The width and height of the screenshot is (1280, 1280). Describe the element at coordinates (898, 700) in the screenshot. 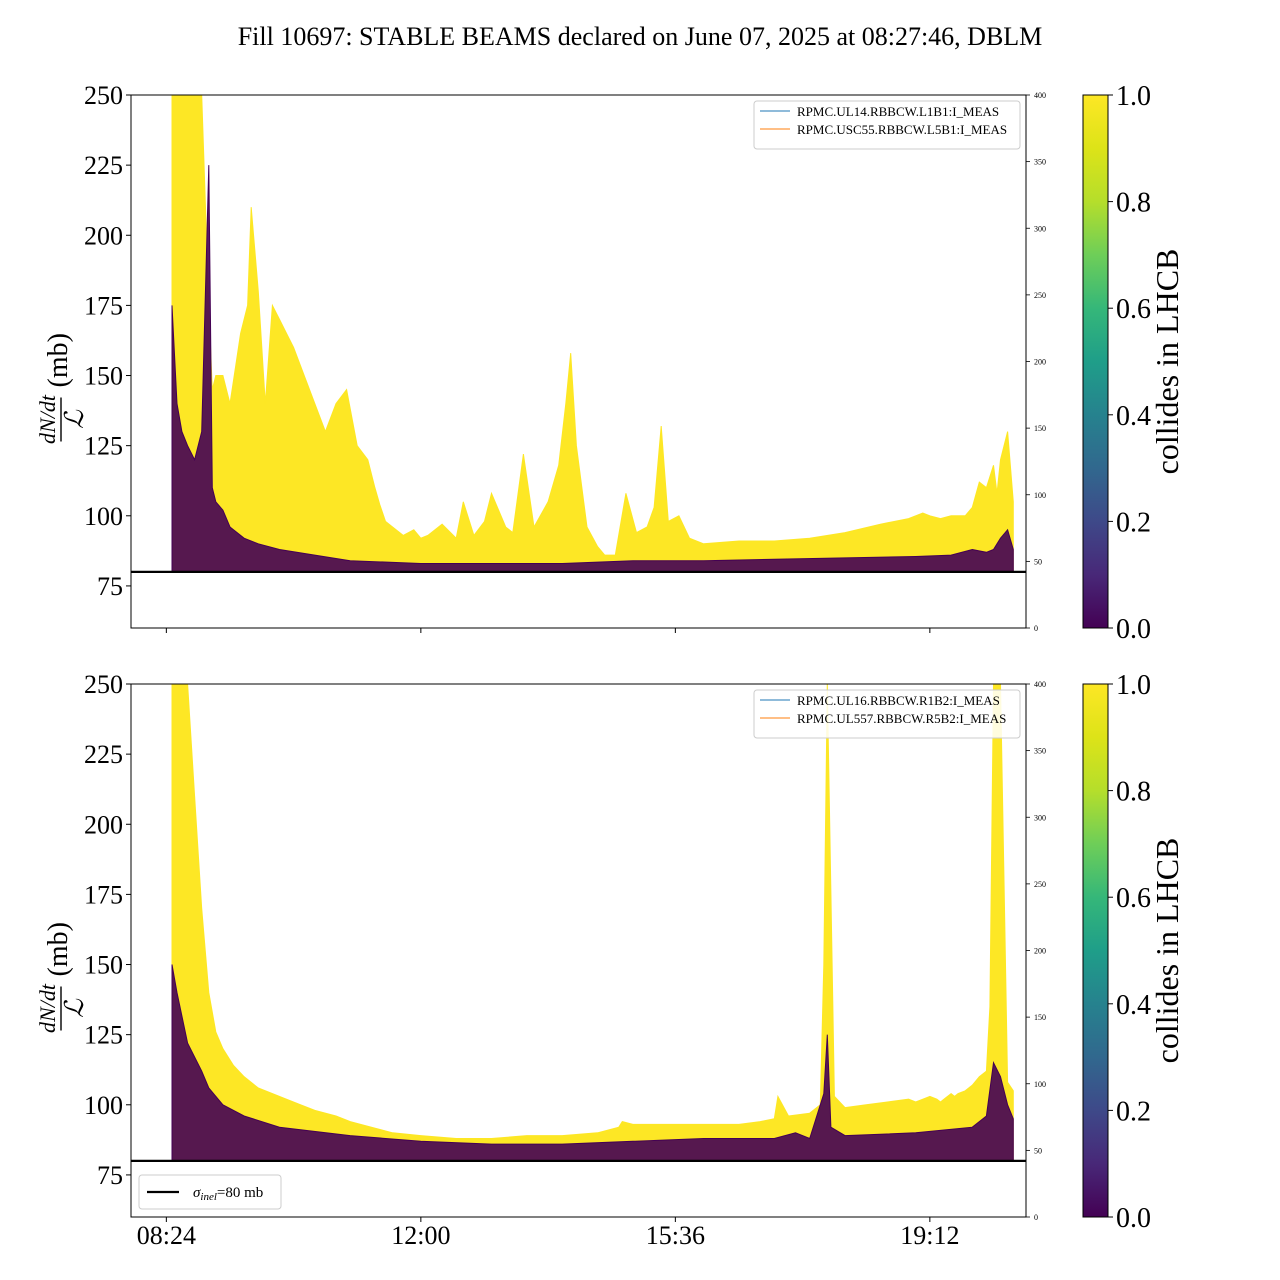

I see `legend-entry-label: RPMC.UL16.RBBCW.R1B2:I_MEAS` at that location.